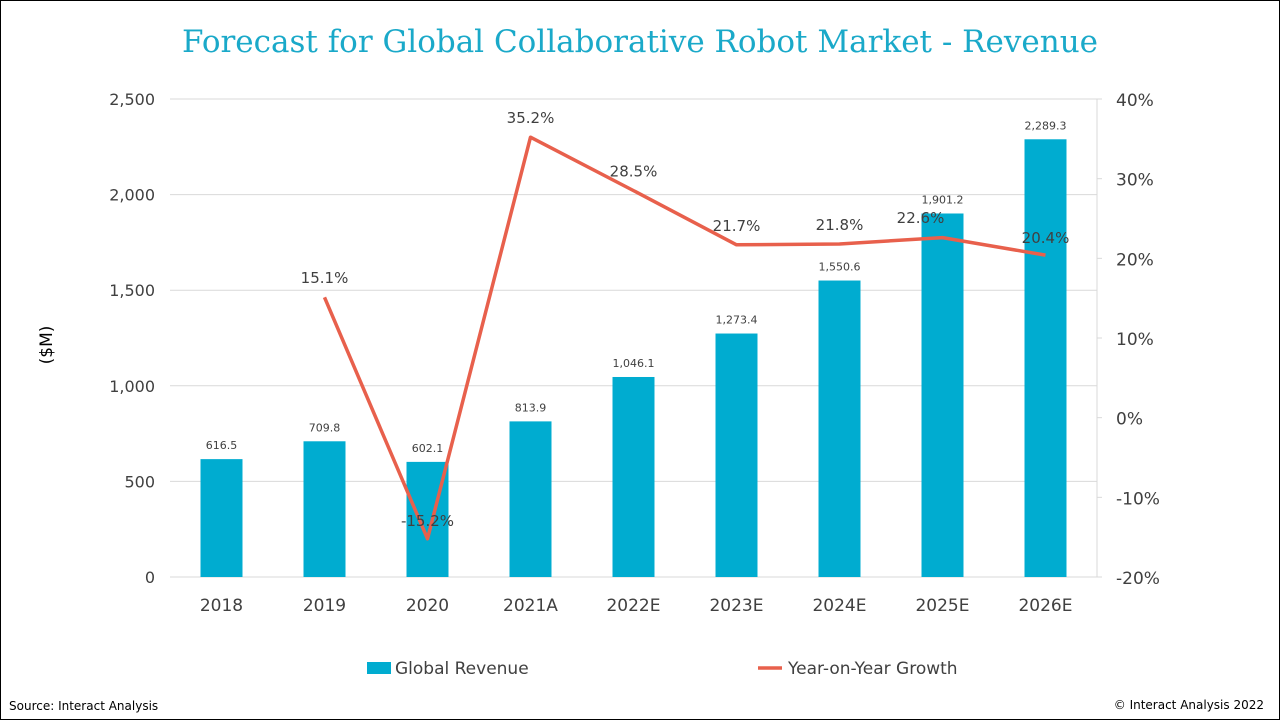 This screenshot has height=720, width=1280. What do you see at coordinates (736, 606) in the screenshot?
I see `x-tick-label: 2023E` at bounding box center [736, 606].